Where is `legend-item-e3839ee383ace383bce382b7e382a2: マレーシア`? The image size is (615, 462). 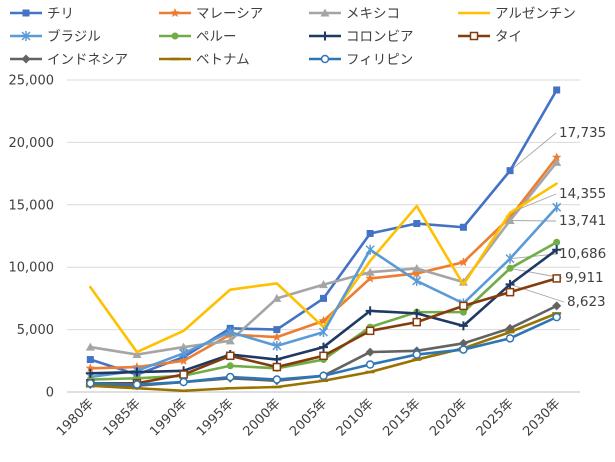
legend-item-e3839ee383ace383bce382b7e382a2: マレーシア is located at coordinates (211, 14).